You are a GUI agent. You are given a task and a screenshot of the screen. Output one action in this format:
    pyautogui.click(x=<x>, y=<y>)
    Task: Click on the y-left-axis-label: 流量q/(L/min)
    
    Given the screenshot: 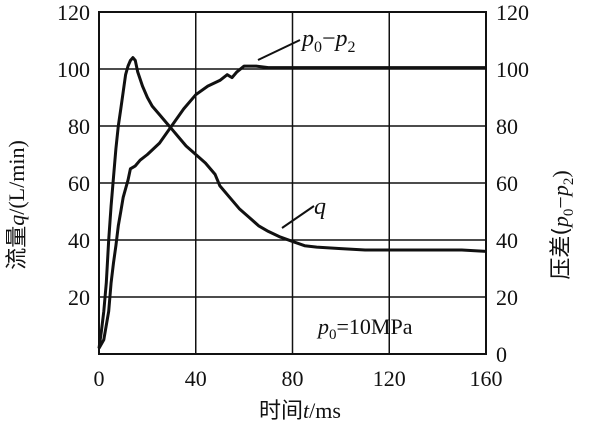 What is the action you would take?
    pyautogui.click(x=17, y=205)
    